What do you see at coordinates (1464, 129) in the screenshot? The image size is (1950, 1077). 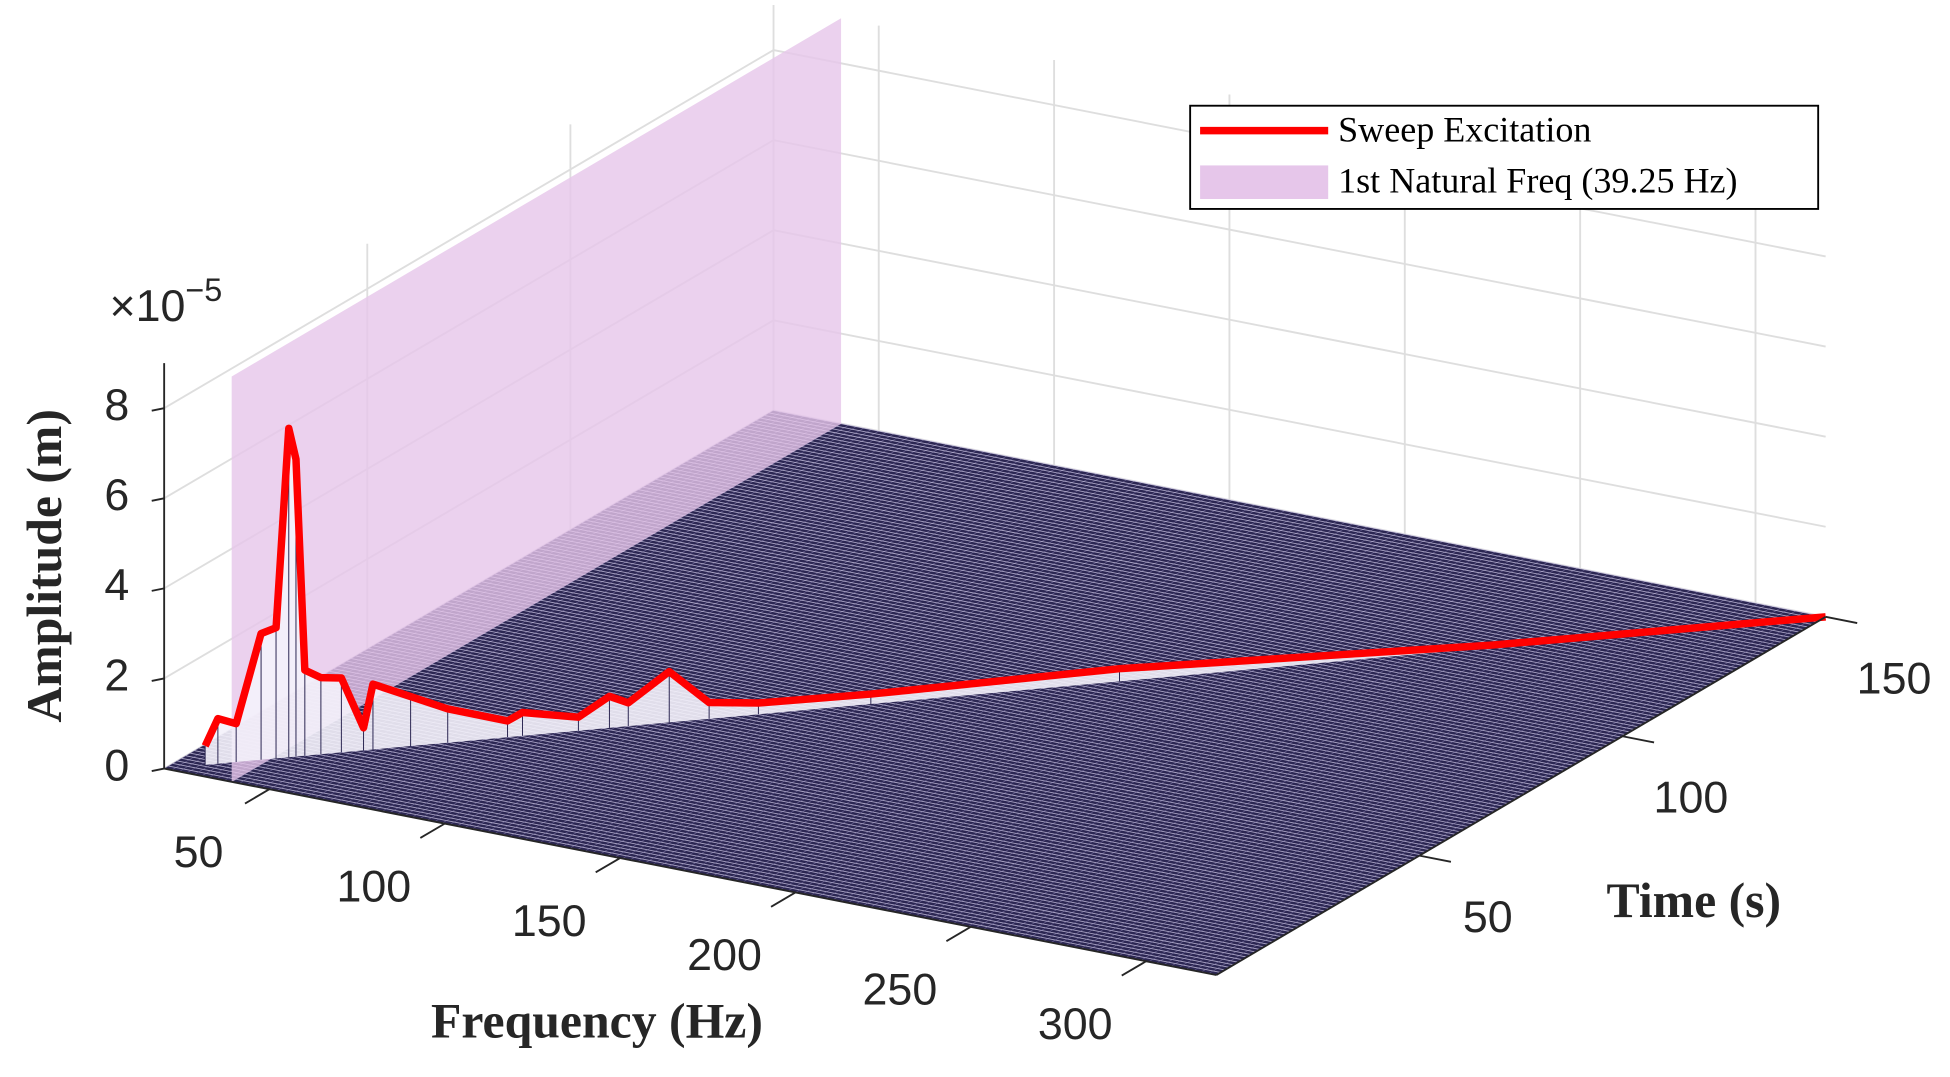 I see `legend-label: Sweep Excitation` at bounding box center [1464, 129].